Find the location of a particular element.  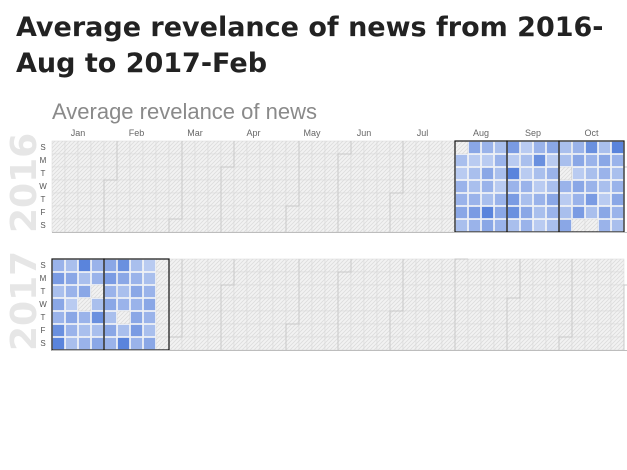

month-label: Oct is located at coordinates (591, 133).